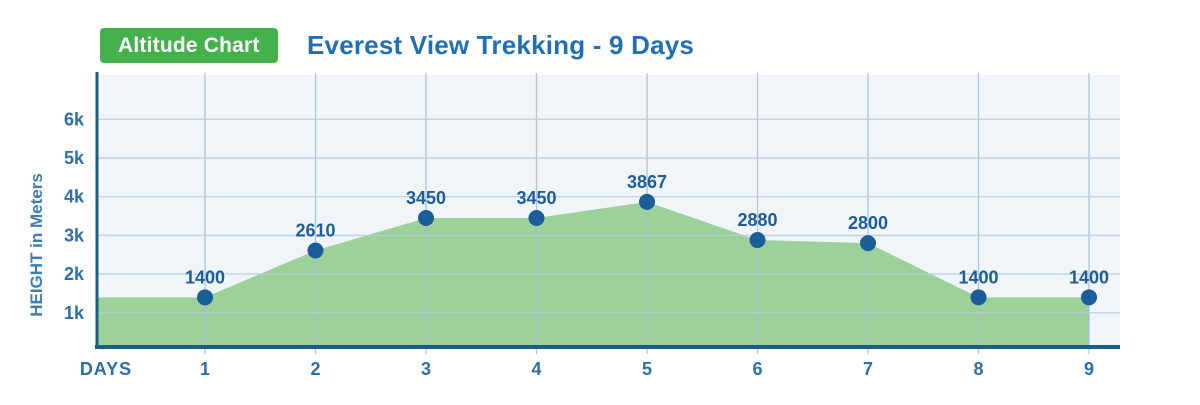  Describe the element at coordinates (74, 235) in the screenshot. I see `y-tick-label-3k: 3k` at that location.